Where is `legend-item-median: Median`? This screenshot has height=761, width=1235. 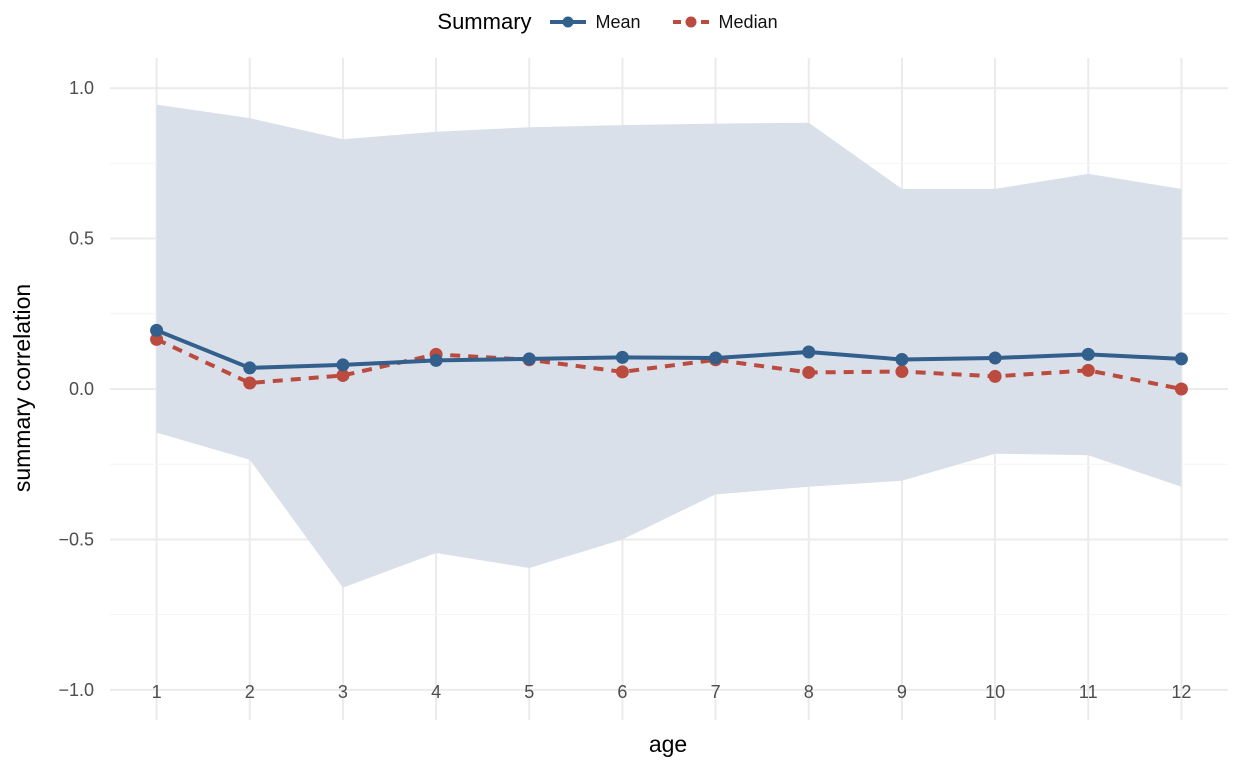
legend-item-median: Median is located at coordinates (724, 22).